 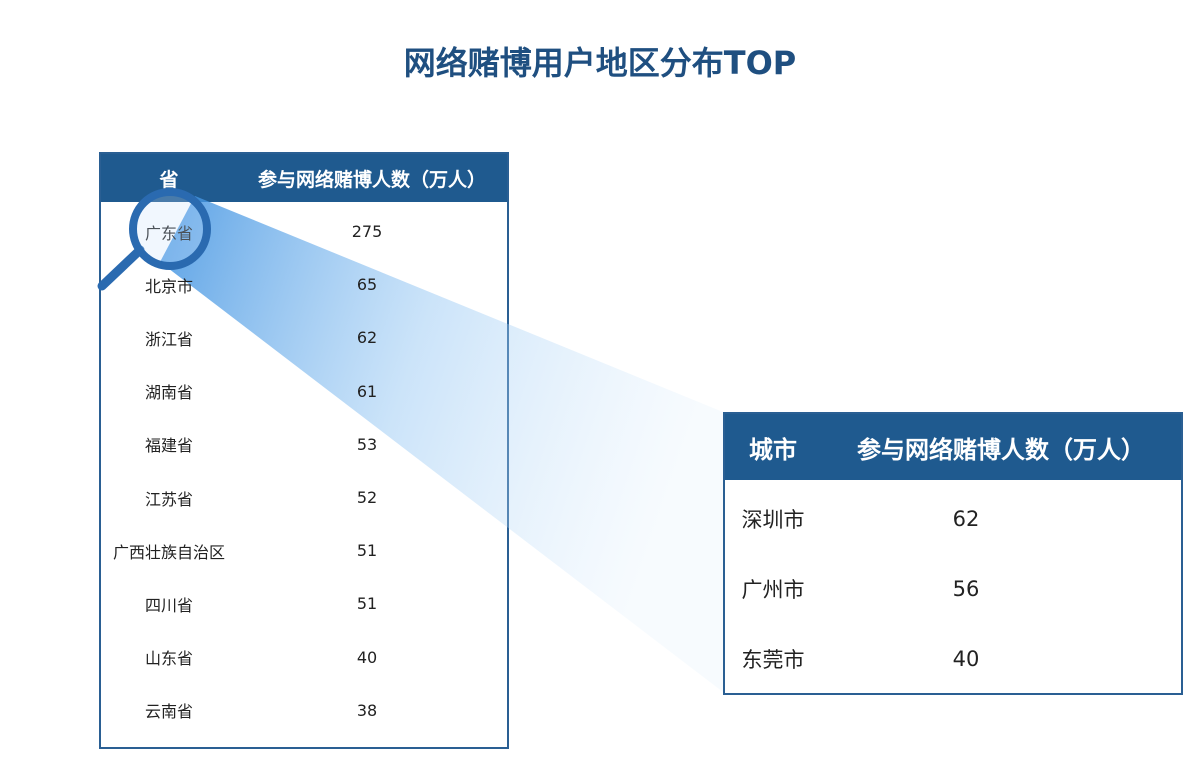 What do you see at coordinates (773, 520) in the screenshot?
I see `region-cell: 深圳市` at bounding box center [773, 520].